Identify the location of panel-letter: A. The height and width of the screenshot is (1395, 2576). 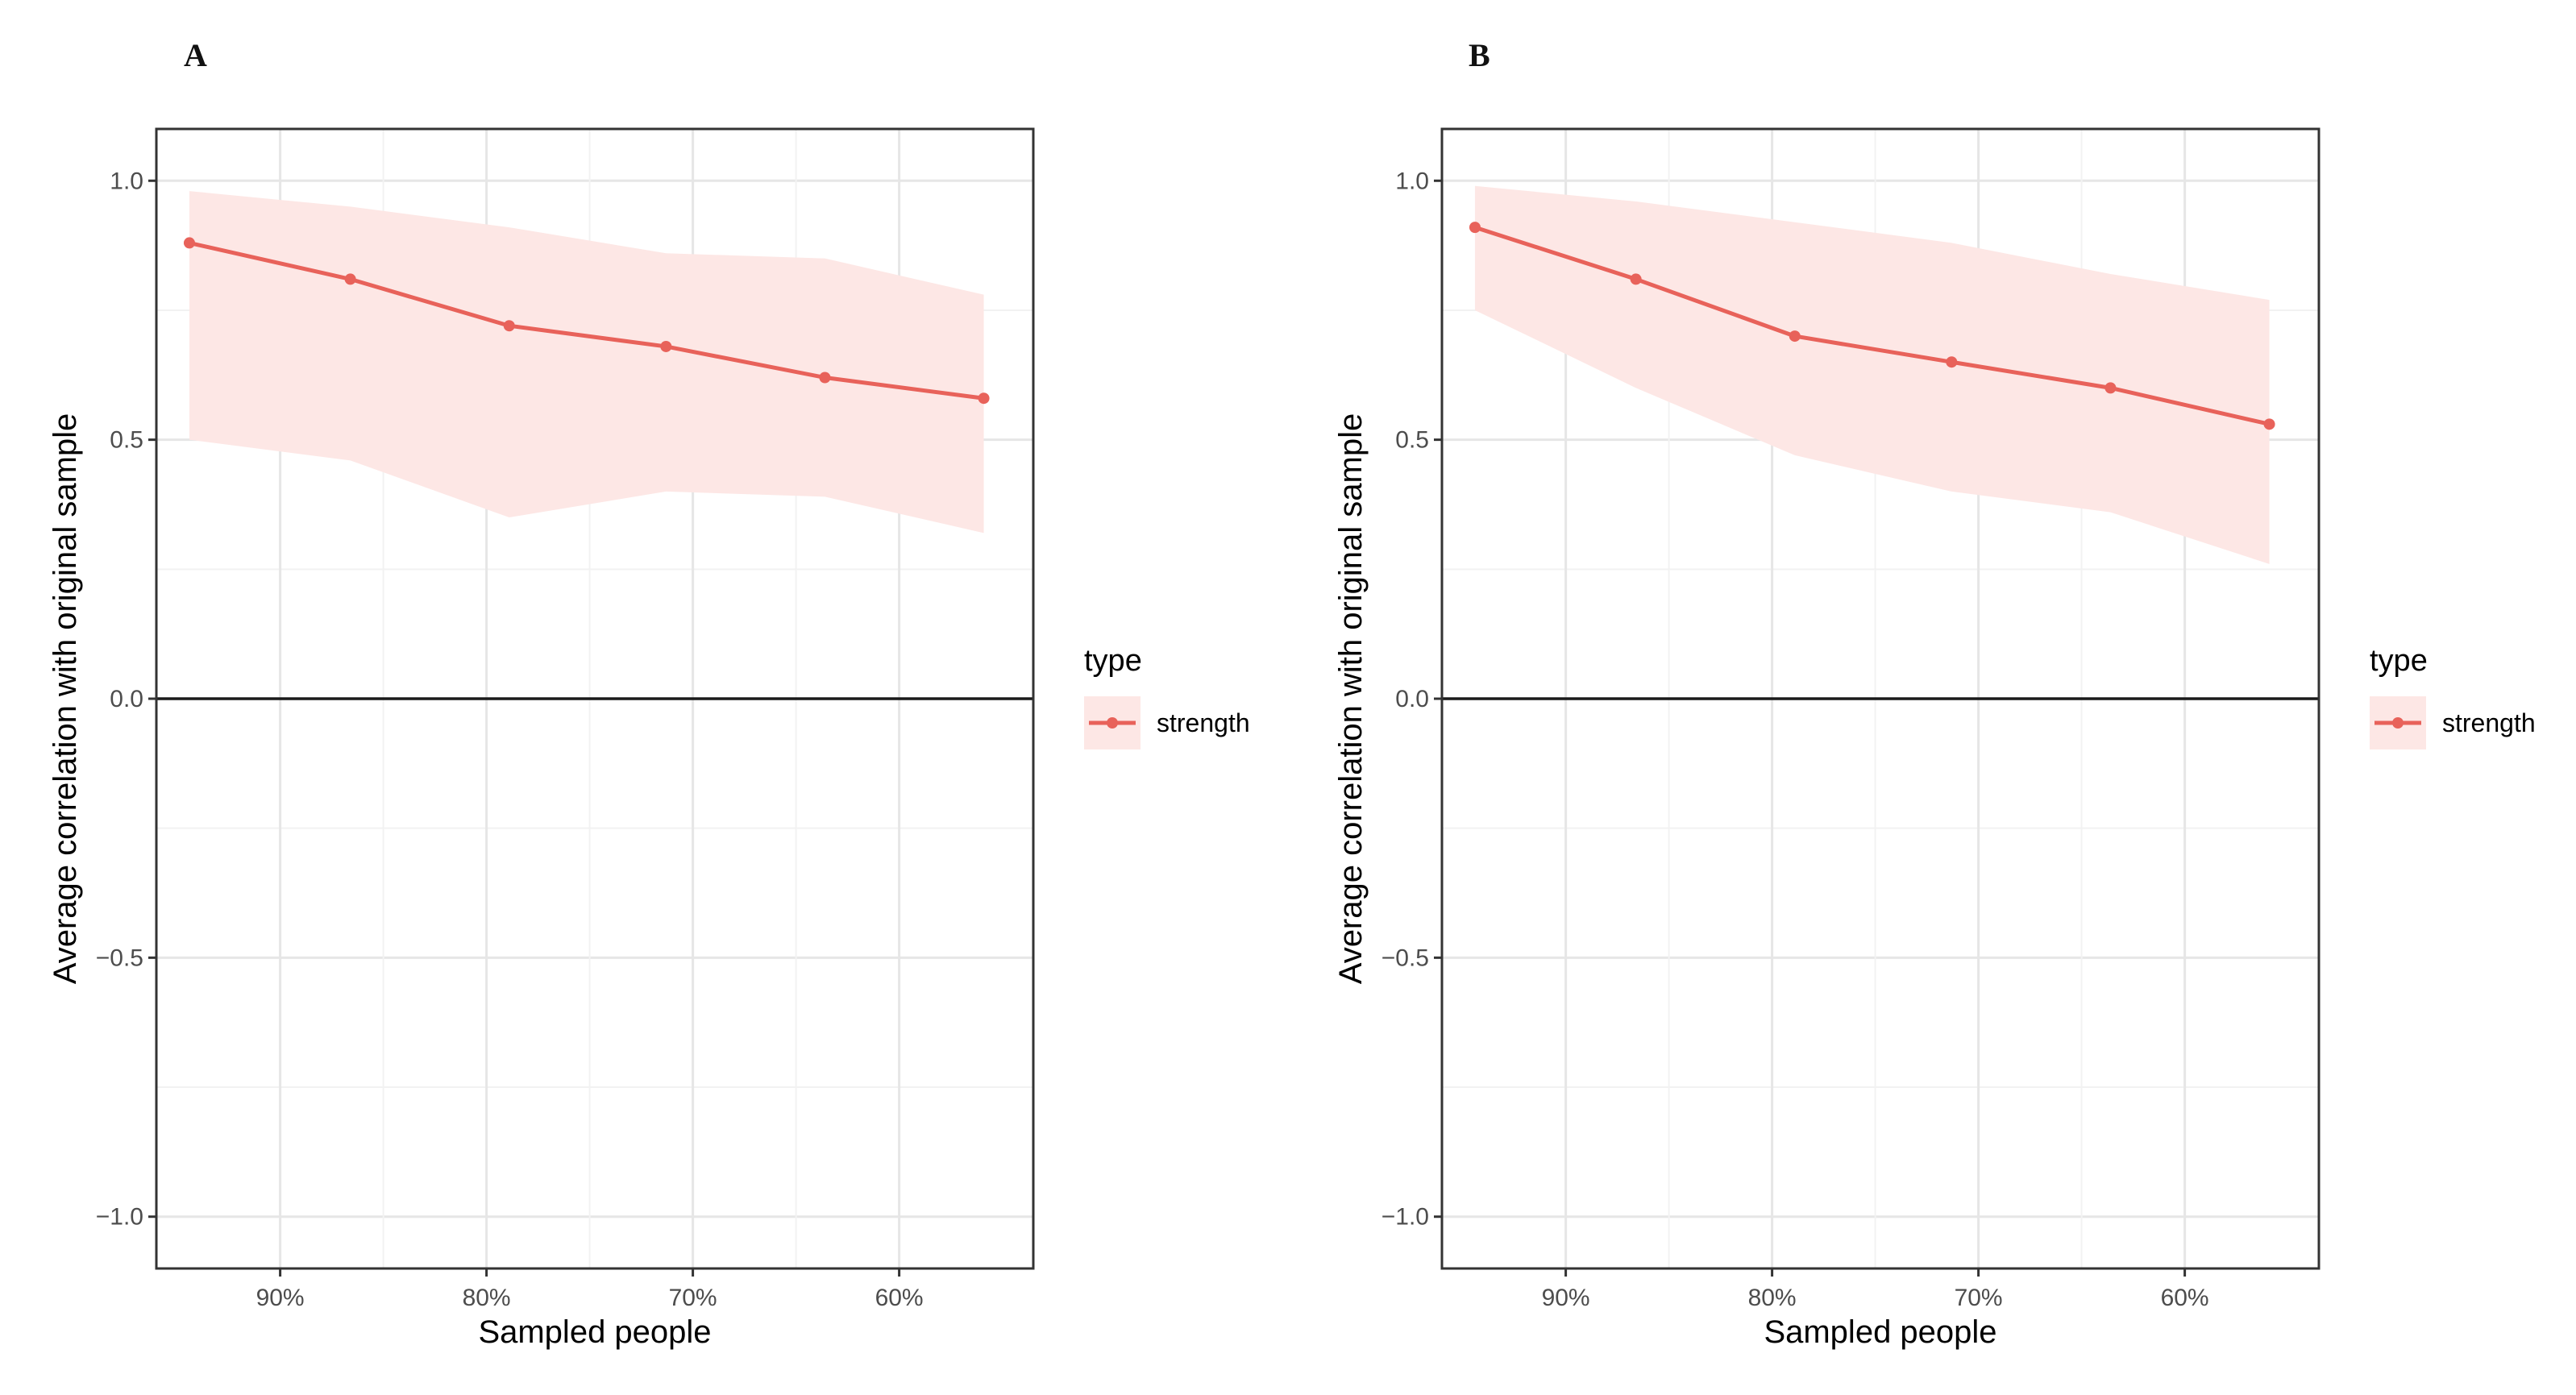
(195, 55).